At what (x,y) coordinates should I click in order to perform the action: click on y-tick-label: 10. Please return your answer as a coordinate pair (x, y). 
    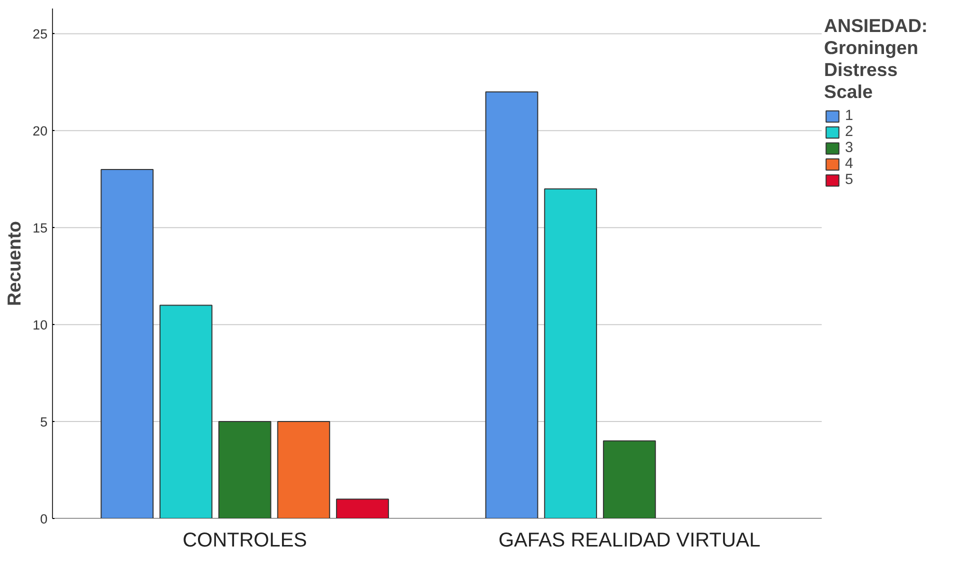
    Looking at the image, I should click on (40, 325).